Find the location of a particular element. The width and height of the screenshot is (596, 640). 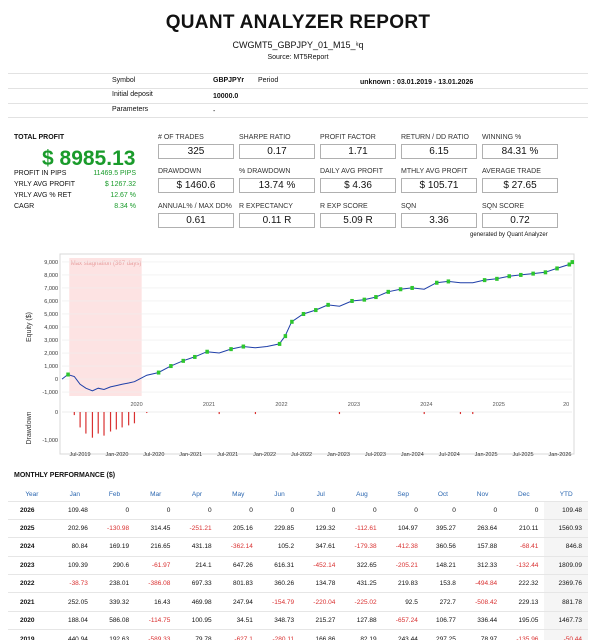

date-tick-label: Jan-2021 is located at coordinates (190, 455).